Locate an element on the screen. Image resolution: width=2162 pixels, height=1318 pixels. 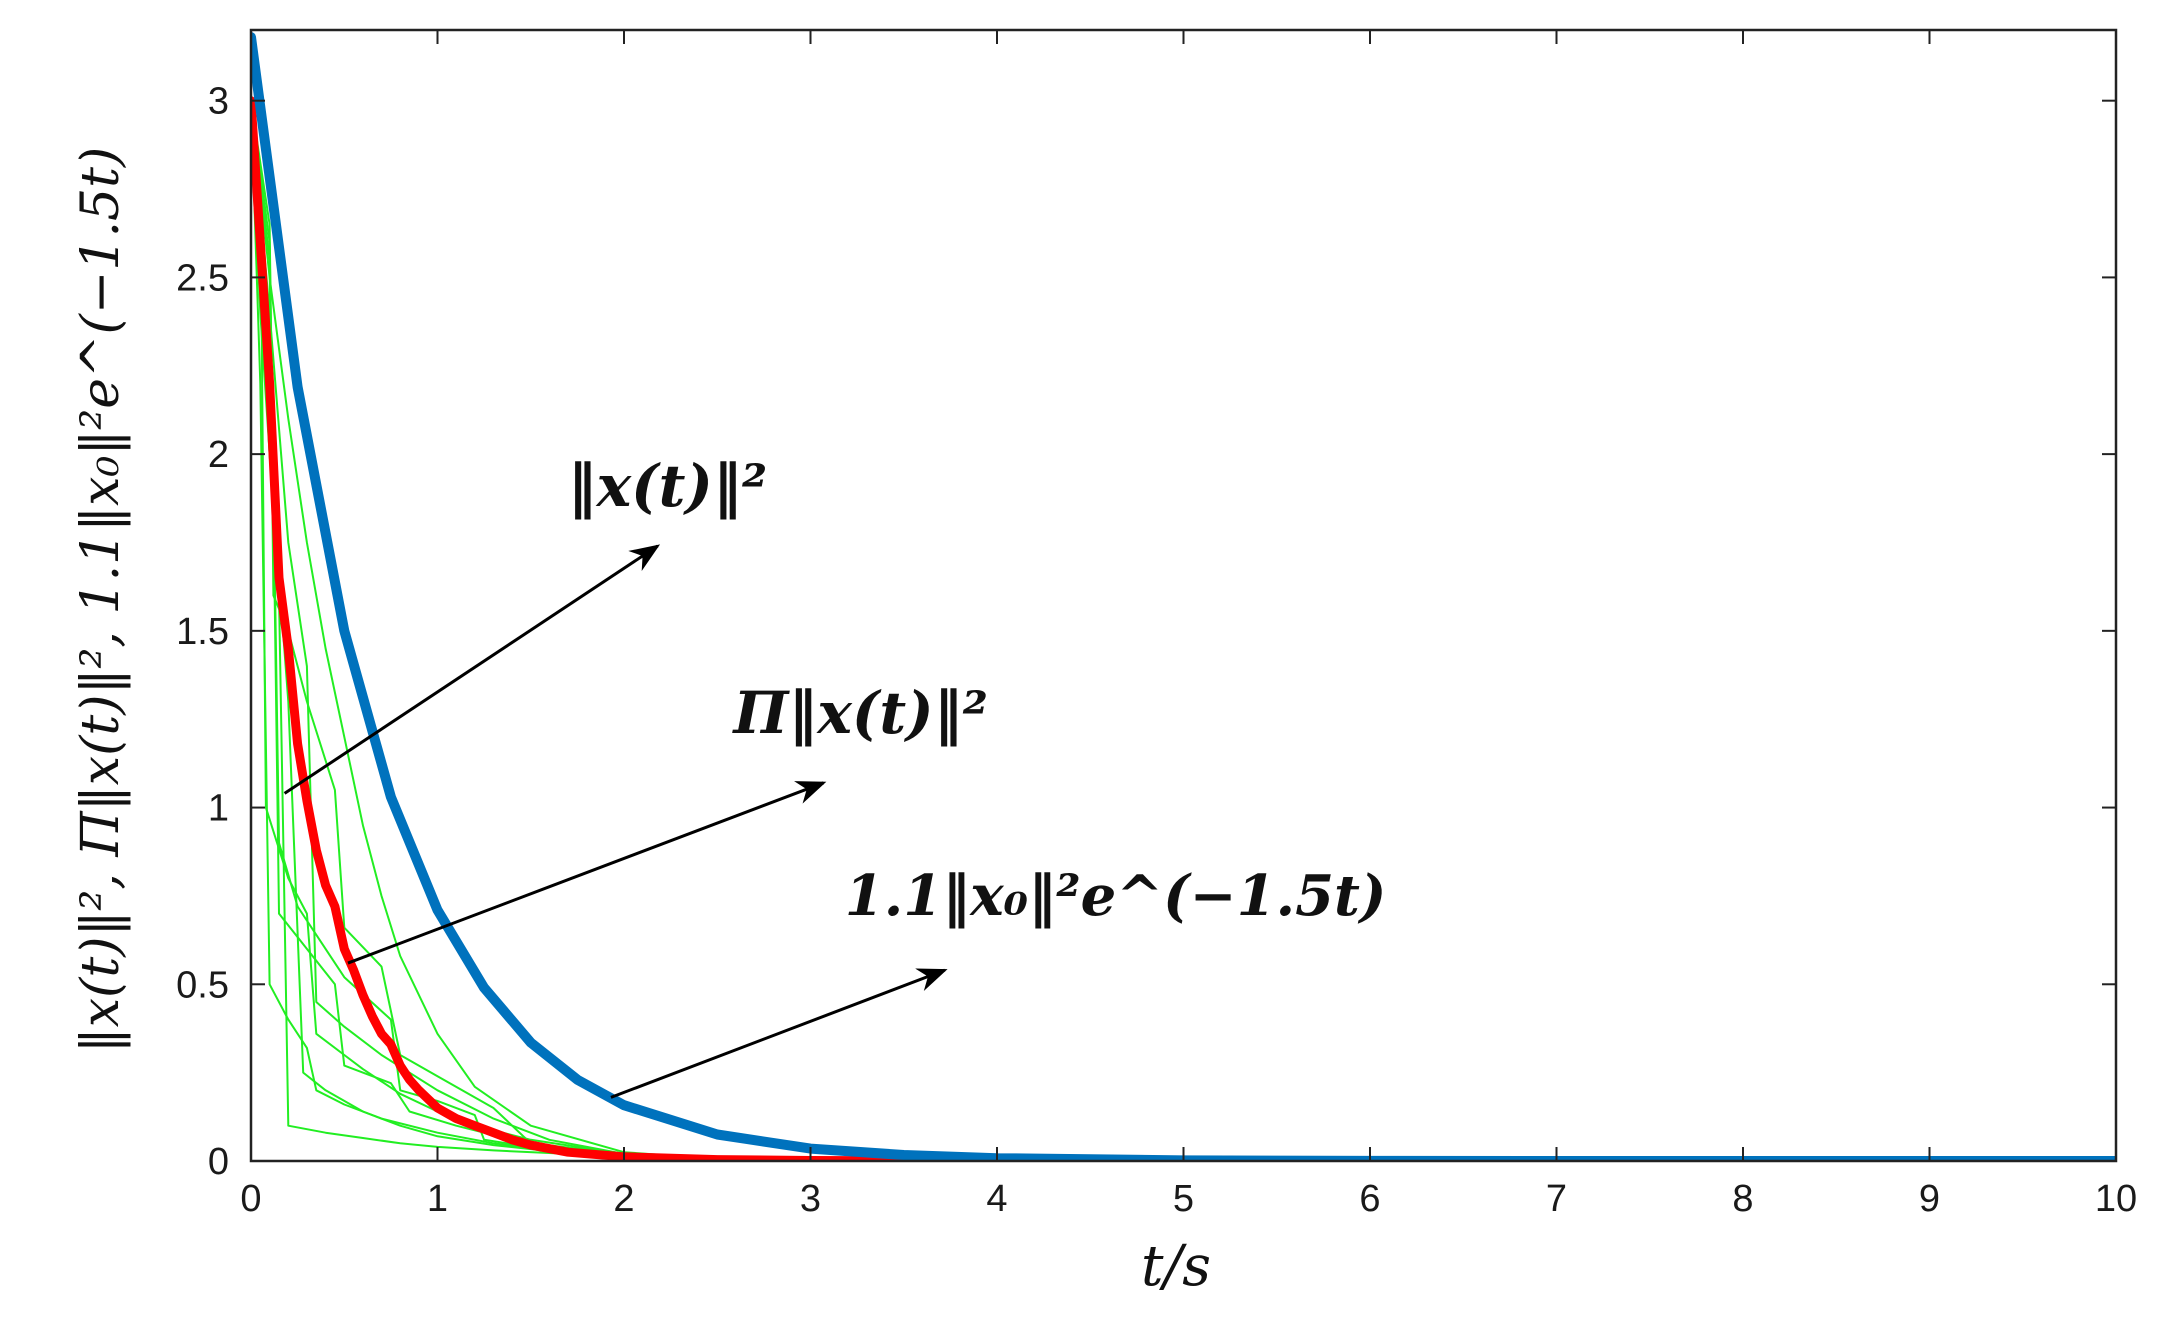
x-tick-label: 2 is located at coordinates (623, 1199).